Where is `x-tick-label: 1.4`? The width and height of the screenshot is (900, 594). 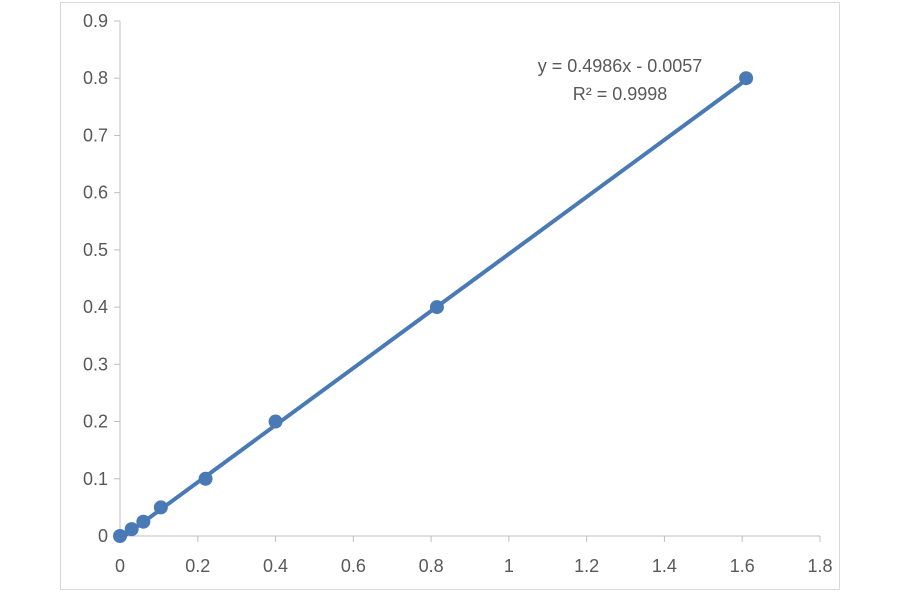
x-tick-label: 1.4 is located at coordinates (664, 566).